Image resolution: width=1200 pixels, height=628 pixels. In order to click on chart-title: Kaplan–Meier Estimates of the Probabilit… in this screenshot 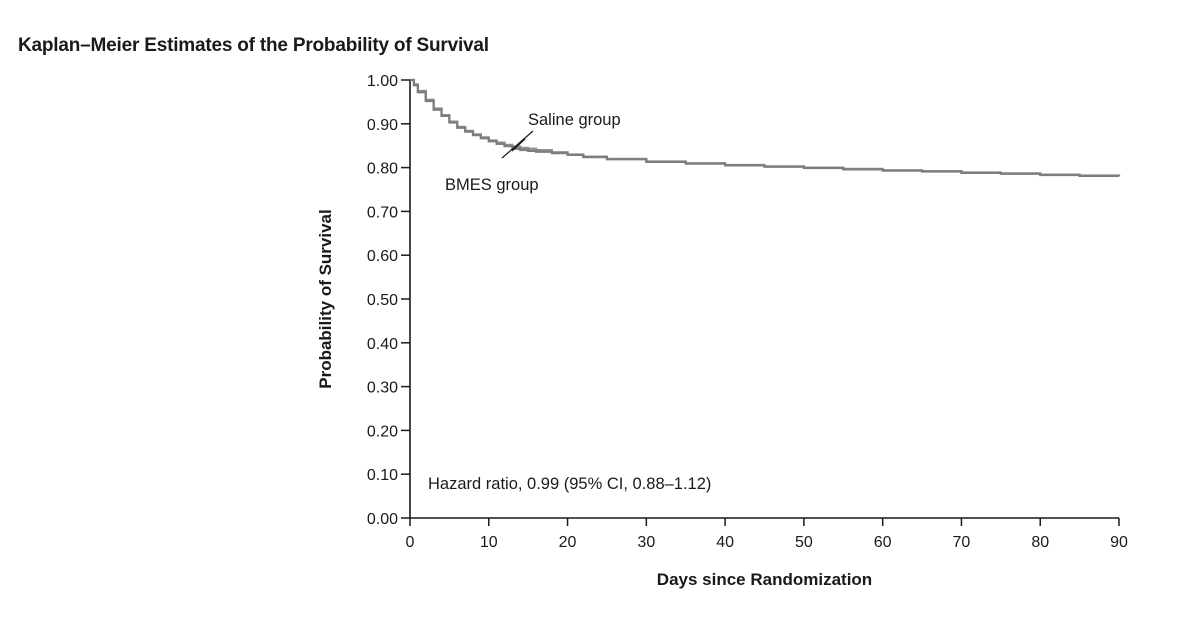, I will do `click(253, 45)`.